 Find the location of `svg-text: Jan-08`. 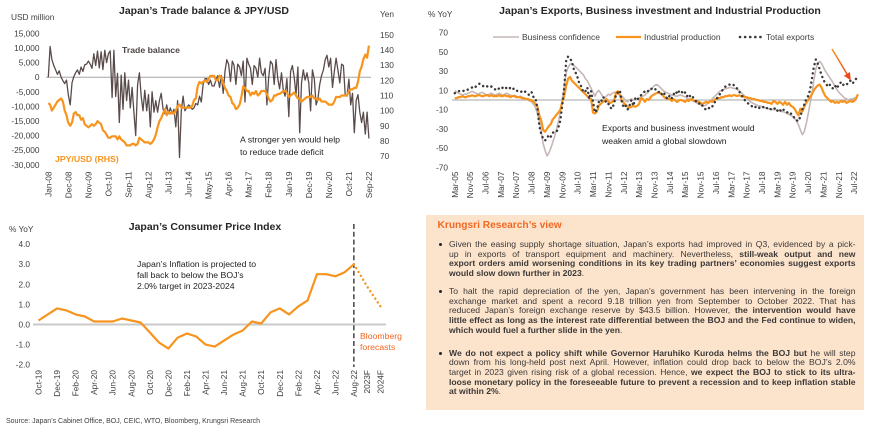

svg-text: Jan-08 is located at coordinates (48, 184).